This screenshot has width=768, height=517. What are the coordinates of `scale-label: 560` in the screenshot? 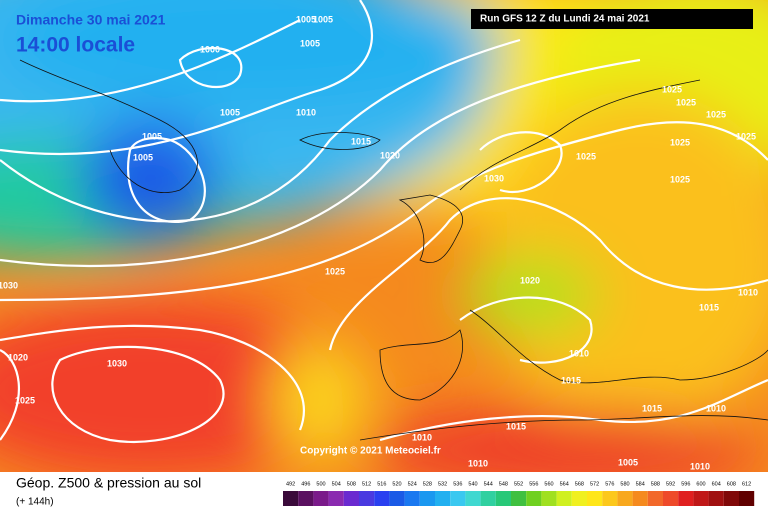 It's located at (548, 484).